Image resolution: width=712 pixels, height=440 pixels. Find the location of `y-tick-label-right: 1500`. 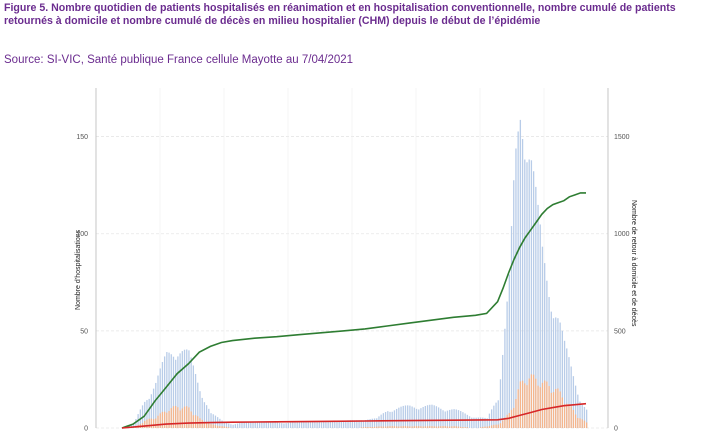

y-tick-label-right: 1500 is located at coordinates (622, 137).